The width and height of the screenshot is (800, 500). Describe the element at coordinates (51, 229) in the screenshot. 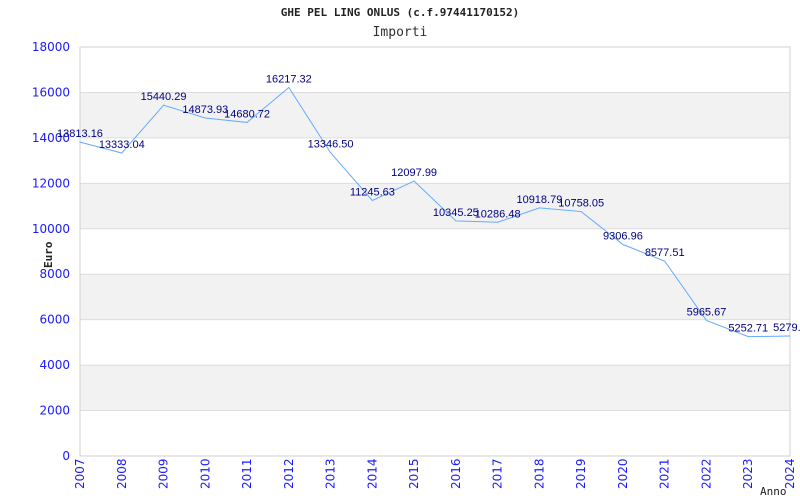

I see `y-tick-label: 10000` at that location.